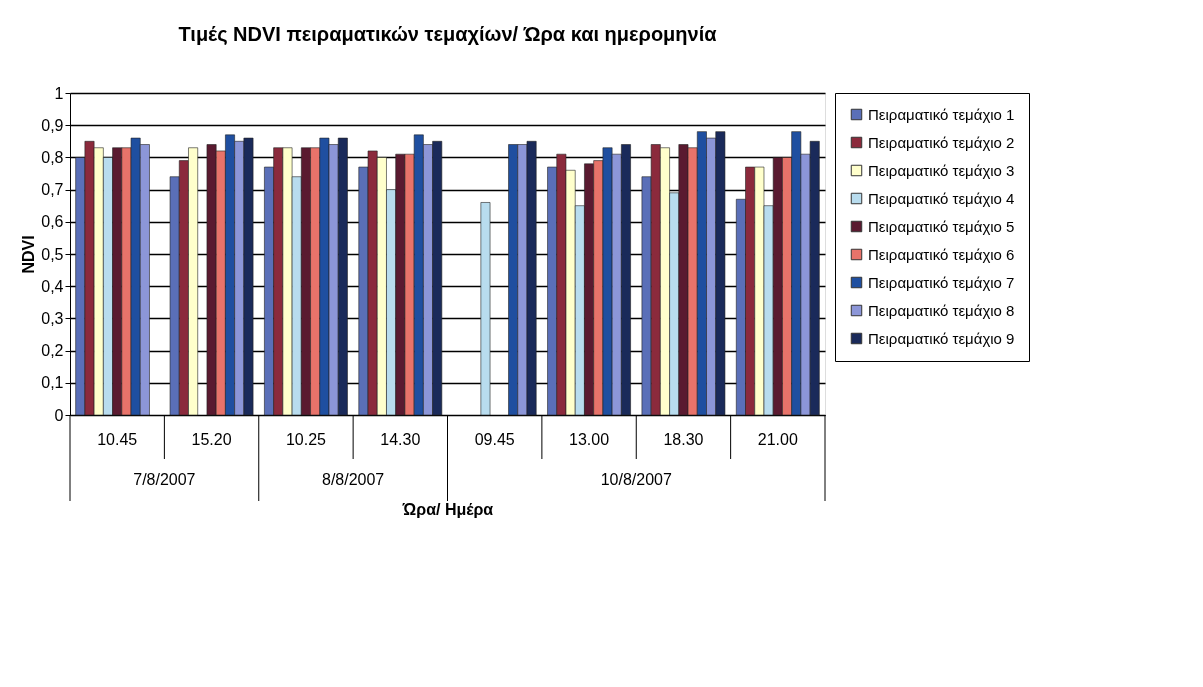  I want to click on y-tick-label: 1, so click(59, 93).